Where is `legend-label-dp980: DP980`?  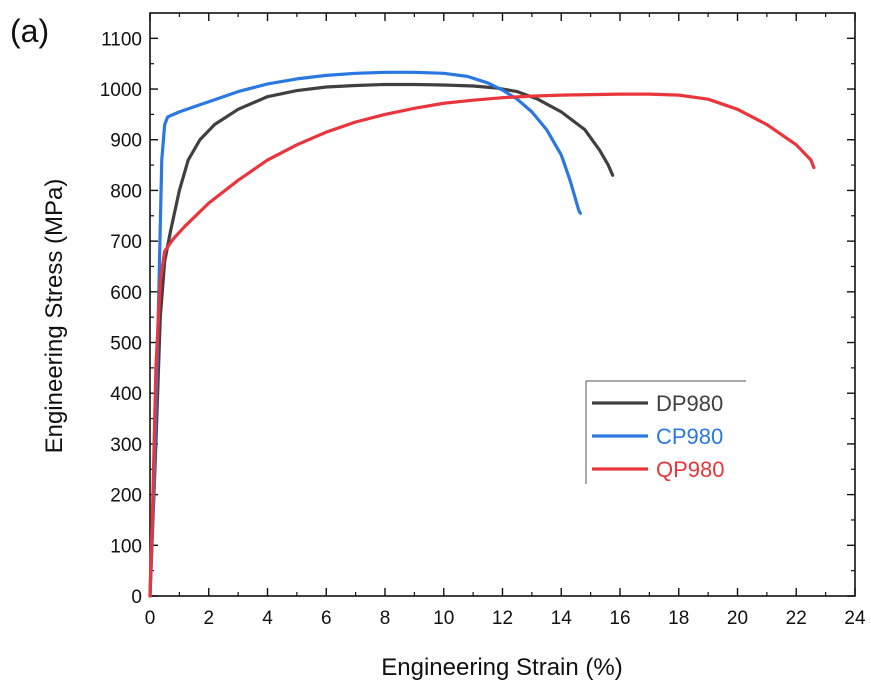 legend-label-dp980: DP980 is located at coordinates (689, 403).